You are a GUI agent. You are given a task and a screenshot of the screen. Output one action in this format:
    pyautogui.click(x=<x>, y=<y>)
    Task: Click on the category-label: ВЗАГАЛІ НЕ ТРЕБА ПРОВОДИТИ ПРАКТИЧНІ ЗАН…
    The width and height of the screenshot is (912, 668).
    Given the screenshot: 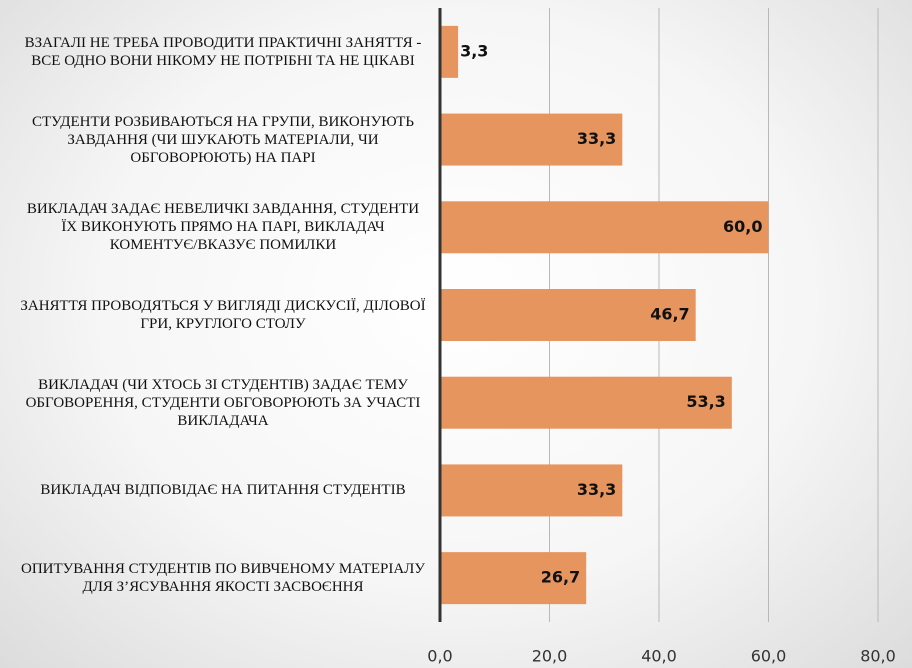 What is the action you would take?
    pyautogui.click(x=223, y=51)
    